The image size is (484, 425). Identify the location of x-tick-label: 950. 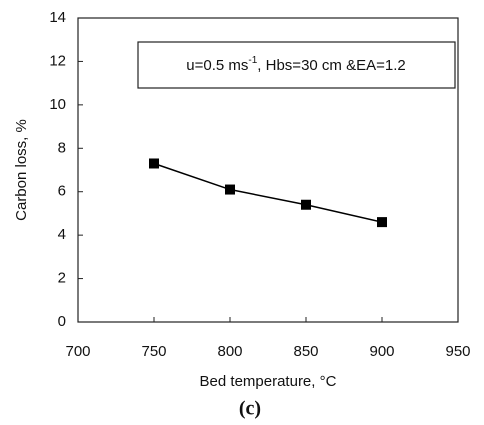
(457, 351).